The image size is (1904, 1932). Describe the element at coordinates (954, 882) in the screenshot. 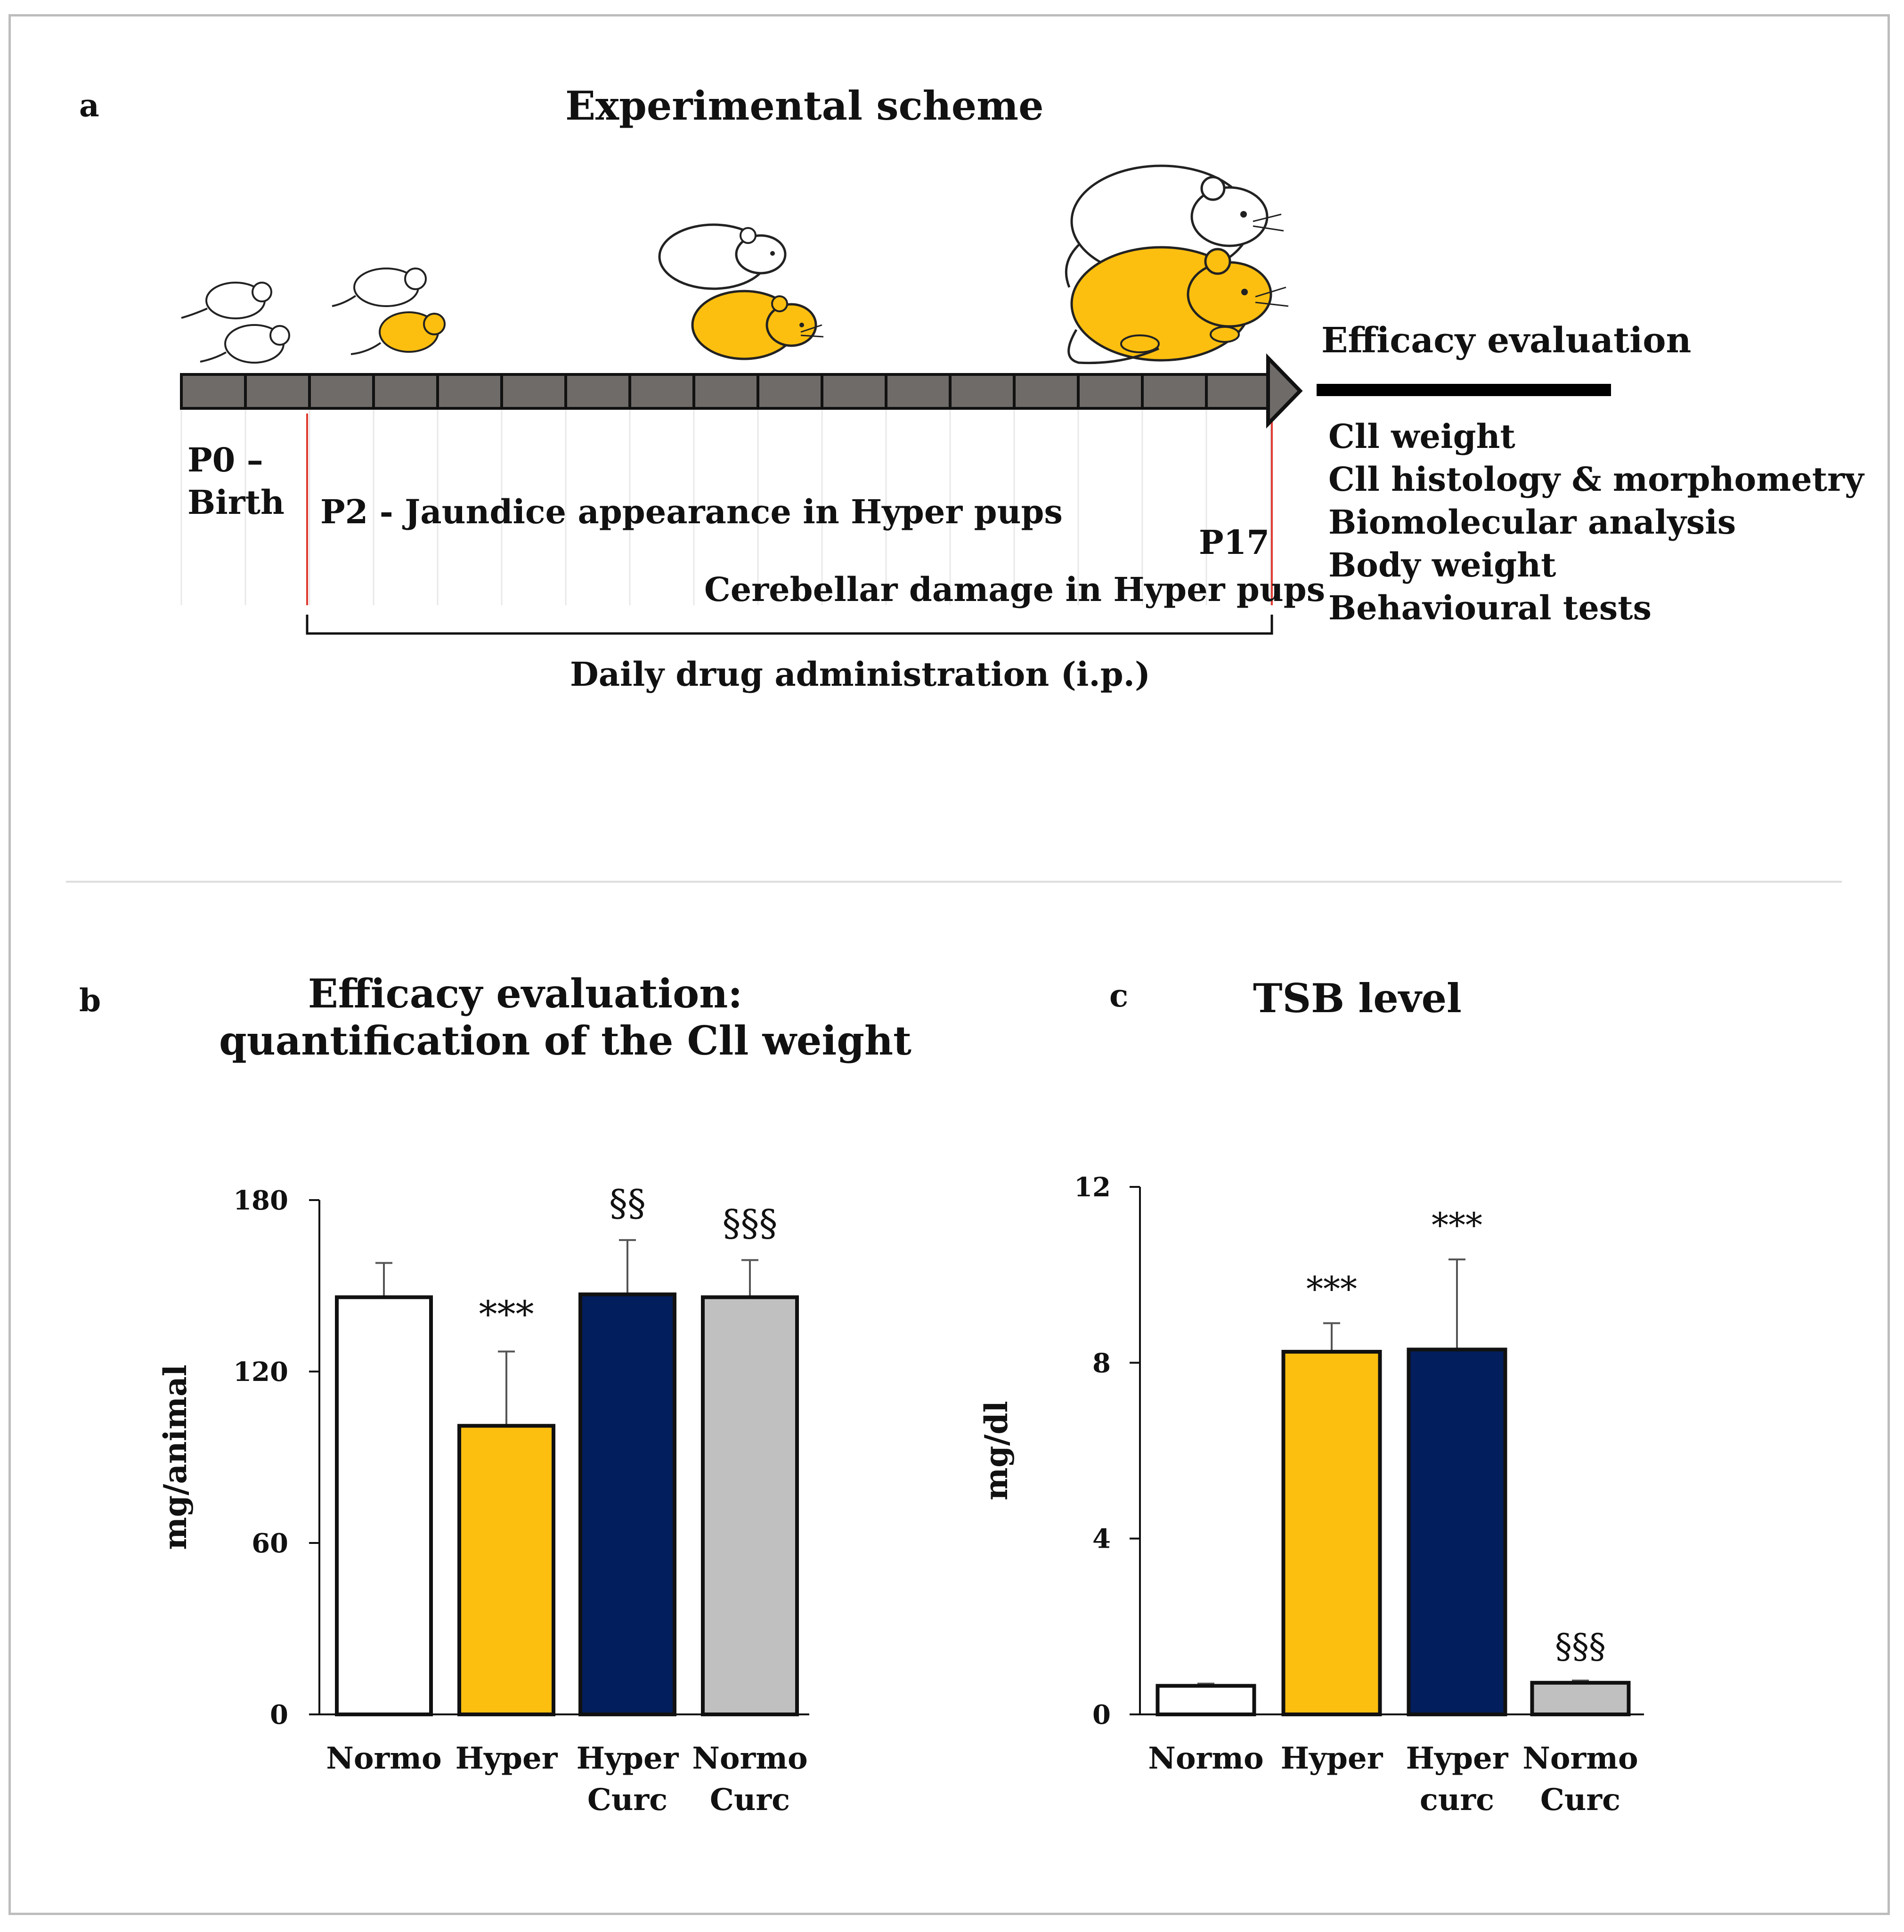

I see `panel-divider` at that location.